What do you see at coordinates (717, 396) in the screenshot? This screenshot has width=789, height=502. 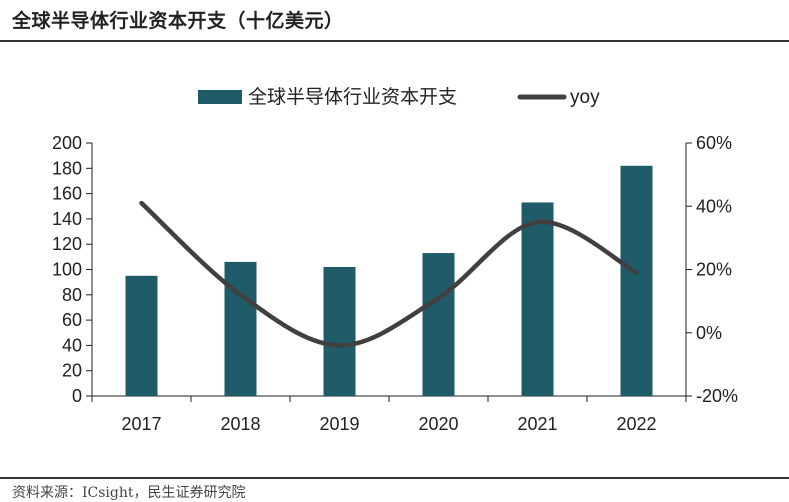 I see `right-tick-label: -20%` at bounding box center [717, 396].